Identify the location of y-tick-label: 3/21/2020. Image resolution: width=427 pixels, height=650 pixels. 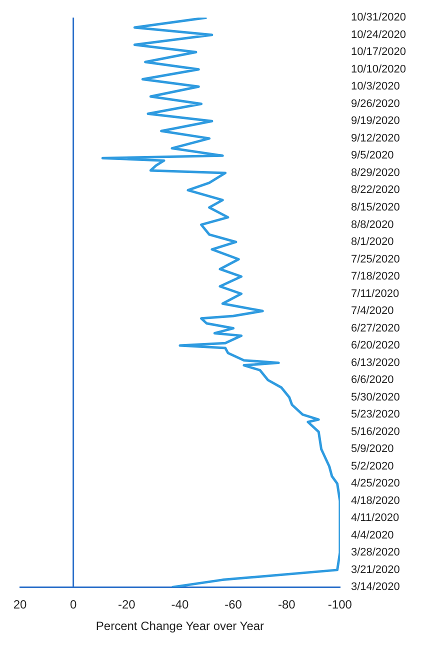
(375, 570).